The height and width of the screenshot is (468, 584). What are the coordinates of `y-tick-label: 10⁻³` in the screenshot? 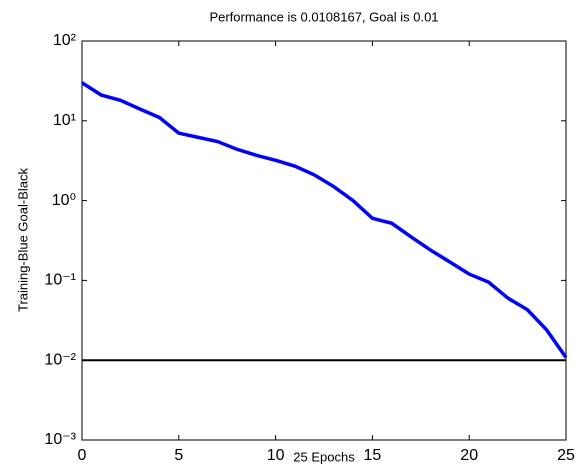 It's located at (60, 439).